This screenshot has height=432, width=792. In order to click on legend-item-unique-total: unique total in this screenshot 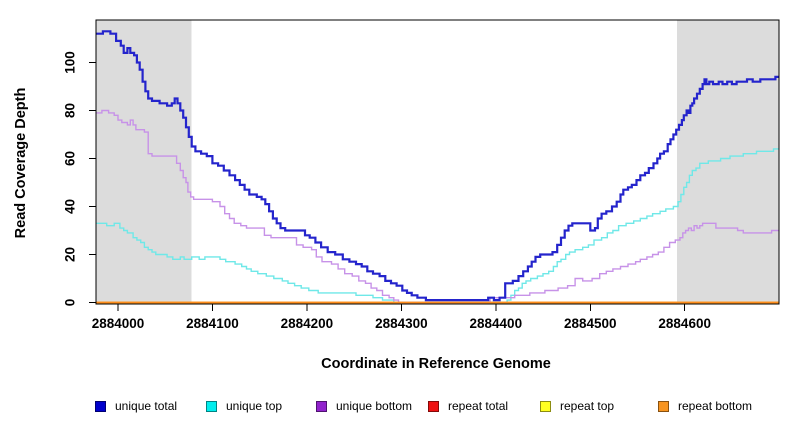, I will do `click(136, 406)`.